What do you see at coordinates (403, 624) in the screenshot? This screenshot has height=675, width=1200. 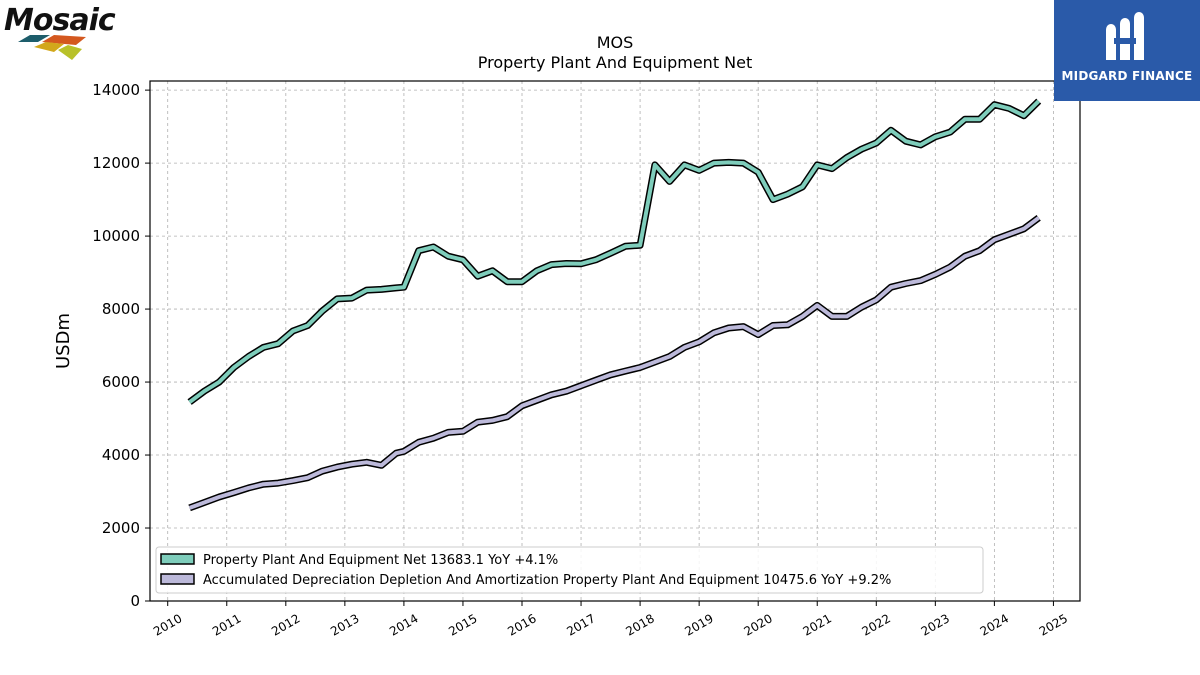 I see `x-tick-label: 2014` at bounding box center [403, 624].